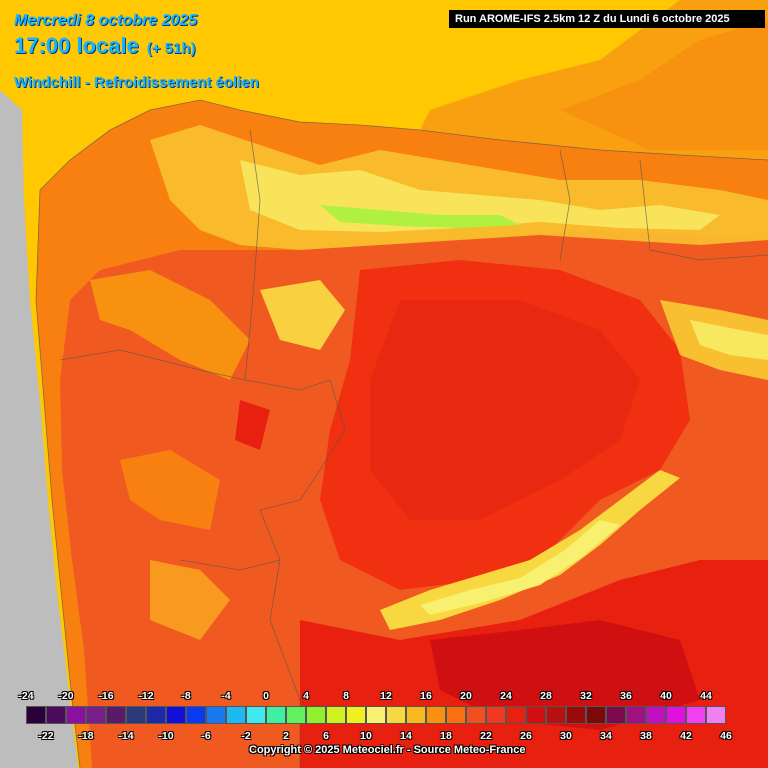  What do you see at coordinates (306, 696) in the screenshot?
I see `legend-label-top: 4` at bounding box center [306, 696].